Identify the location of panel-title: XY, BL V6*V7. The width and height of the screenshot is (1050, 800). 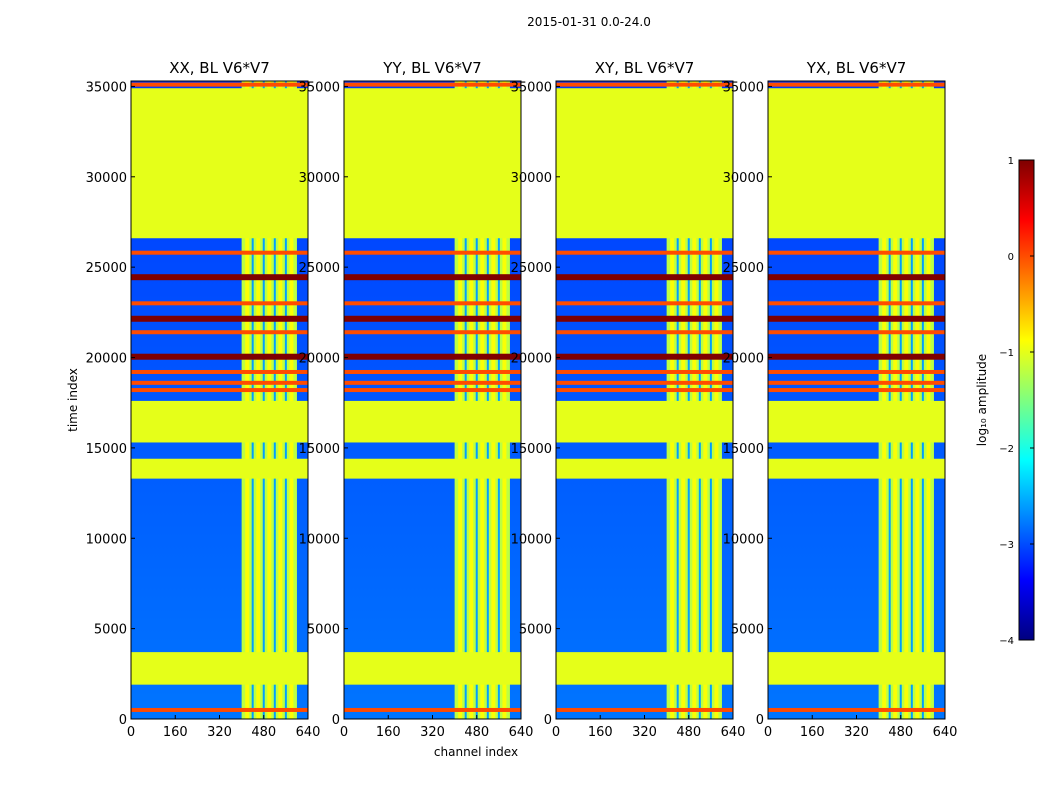
(645, 68).